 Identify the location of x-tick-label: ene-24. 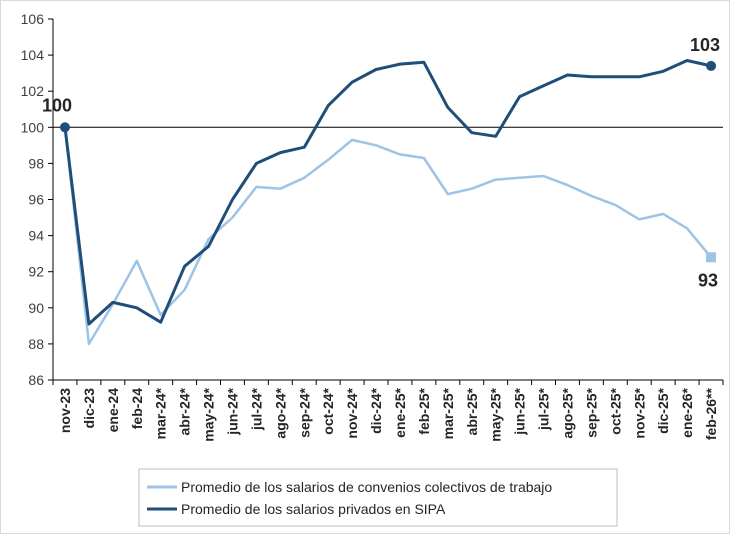
(113, 410).